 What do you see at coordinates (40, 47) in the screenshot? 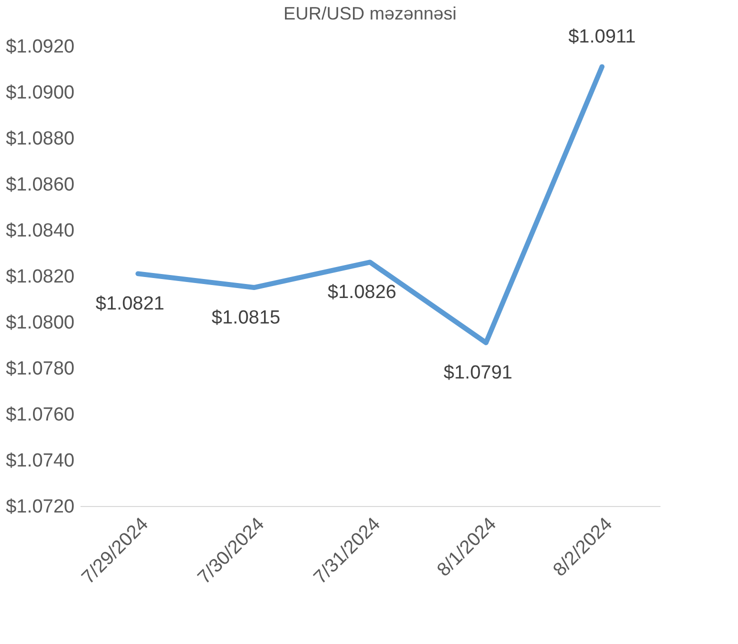
I see `y-tick-label: $1.0920` at bounding box center [40, 47].